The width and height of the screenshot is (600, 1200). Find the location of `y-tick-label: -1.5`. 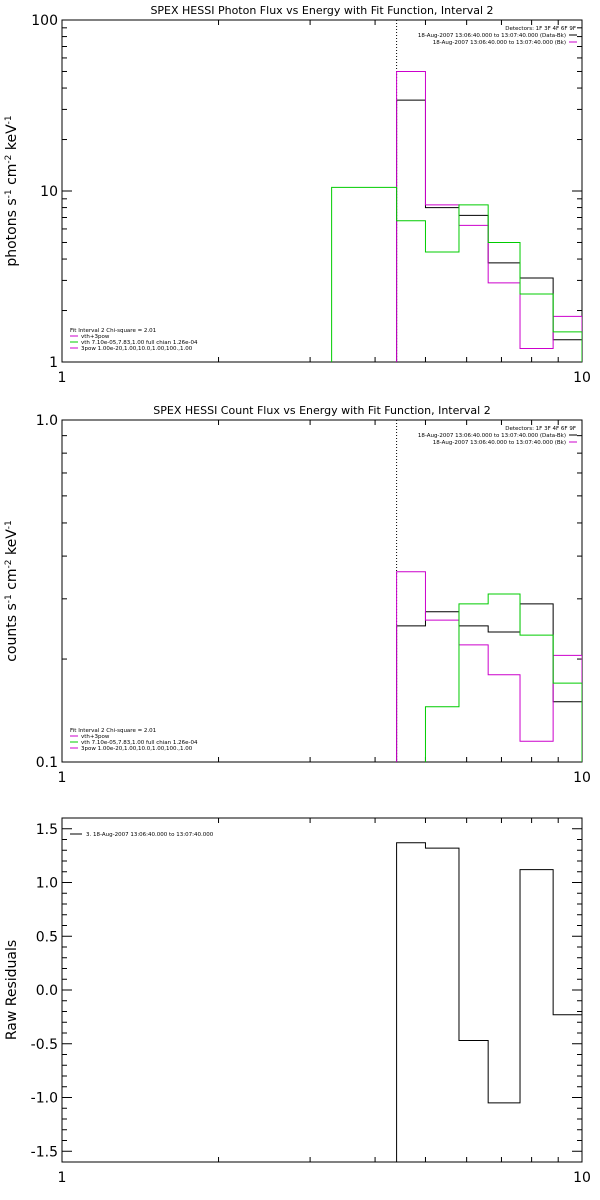

y-tick-label: -1.5 is located at coordinates (44, 1152).